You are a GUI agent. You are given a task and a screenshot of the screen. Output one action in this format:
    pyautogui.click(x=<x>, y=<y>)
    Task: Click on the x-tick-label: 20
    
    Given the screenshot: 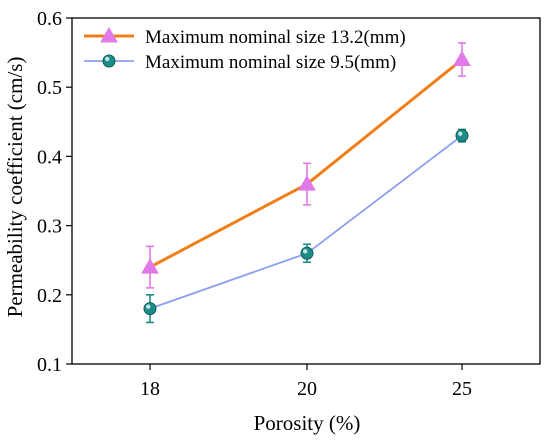 What is the action you would take?
    pyautogui.click(x=307, y=389)
    